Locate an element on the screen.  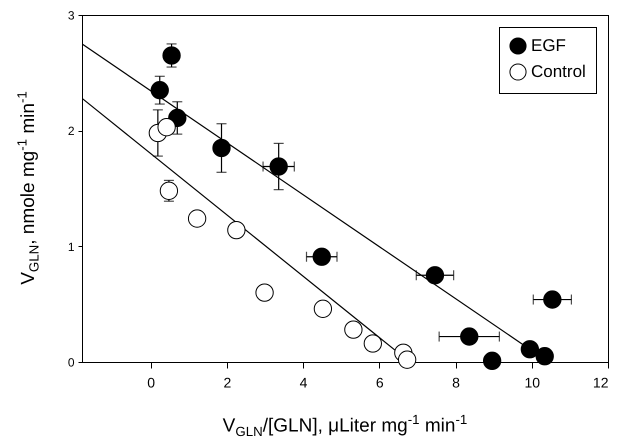
legend-label: Control is located at coordinates (558, 71).